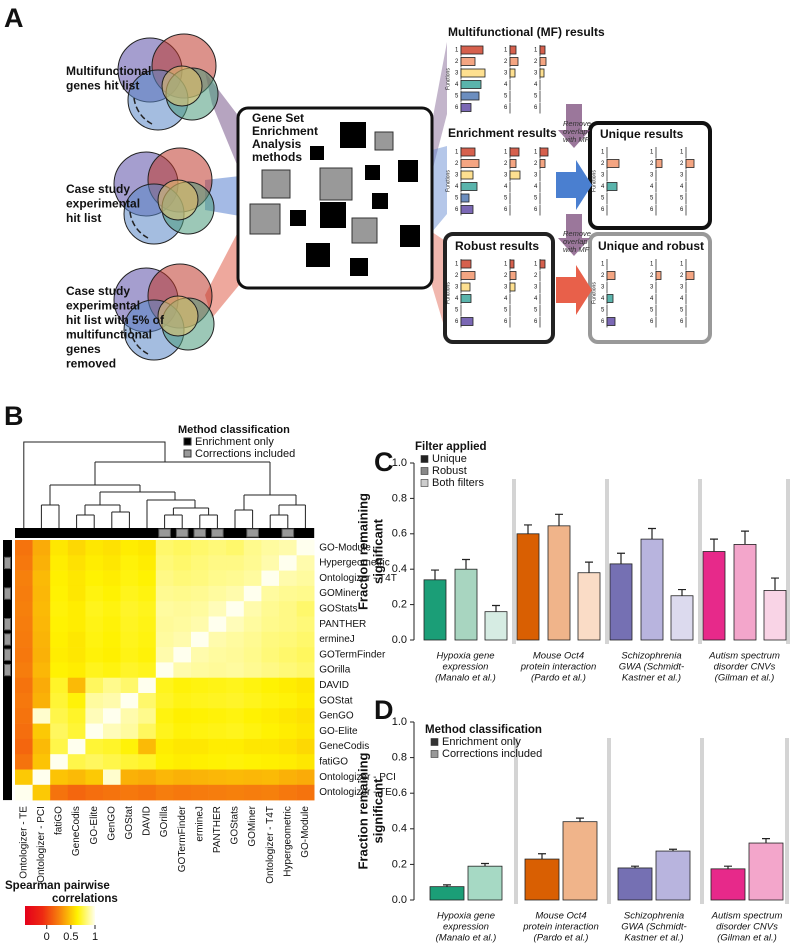 This screenshot has height=944, width=790. Describe the element at coordinates (342, 624) in the screenshot. I see `row-label: PANTHER` at that location.